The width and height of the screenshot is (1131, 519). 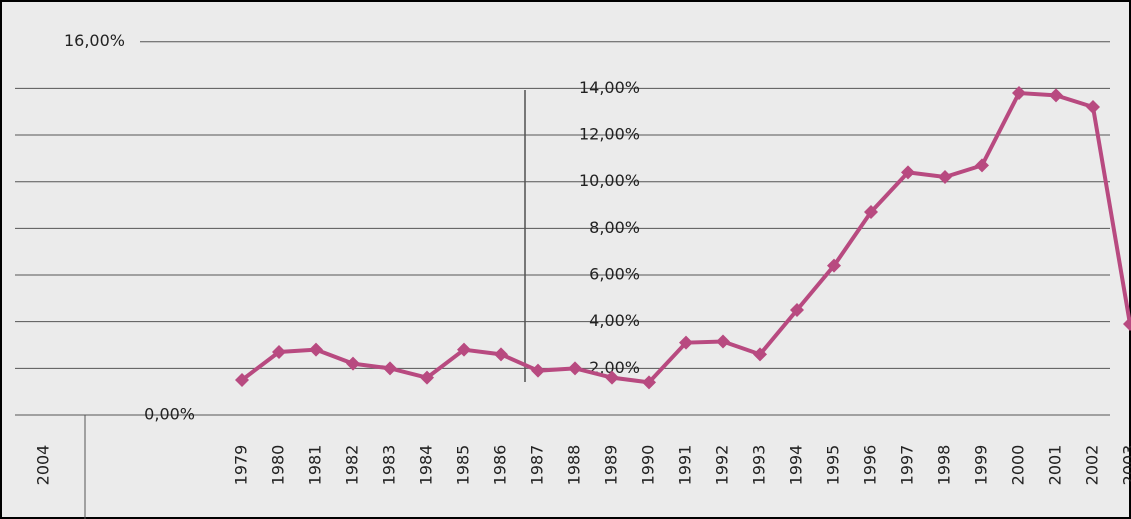 I want to click on x-tick-label: 2000, so click(x=1018, y=465).